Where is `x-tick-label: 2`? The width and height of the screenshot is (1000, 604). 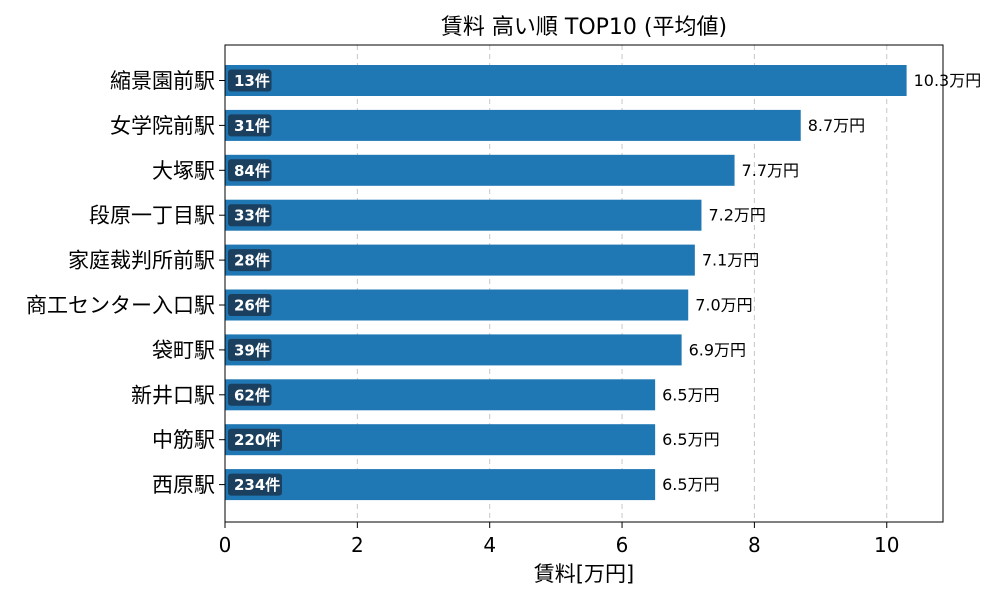
x-tick-label: 2 is located at coordinates (357, 545).